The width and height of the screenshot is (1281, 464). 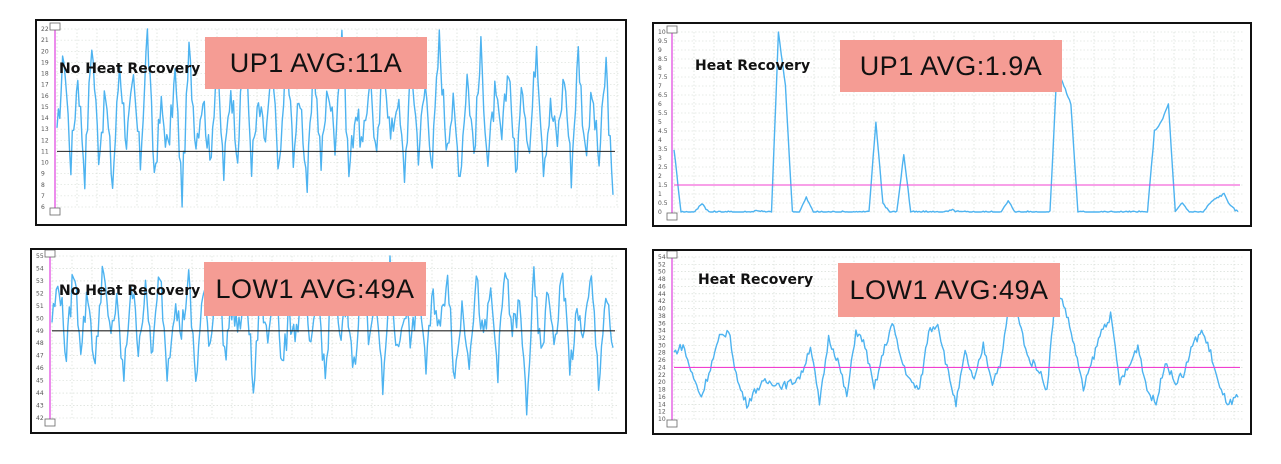 What do you see at coordinates (951, 66) in the screenshot?
I see `avg-badge: UP1 AVG:1.9A` at bounding box center [951, 66].